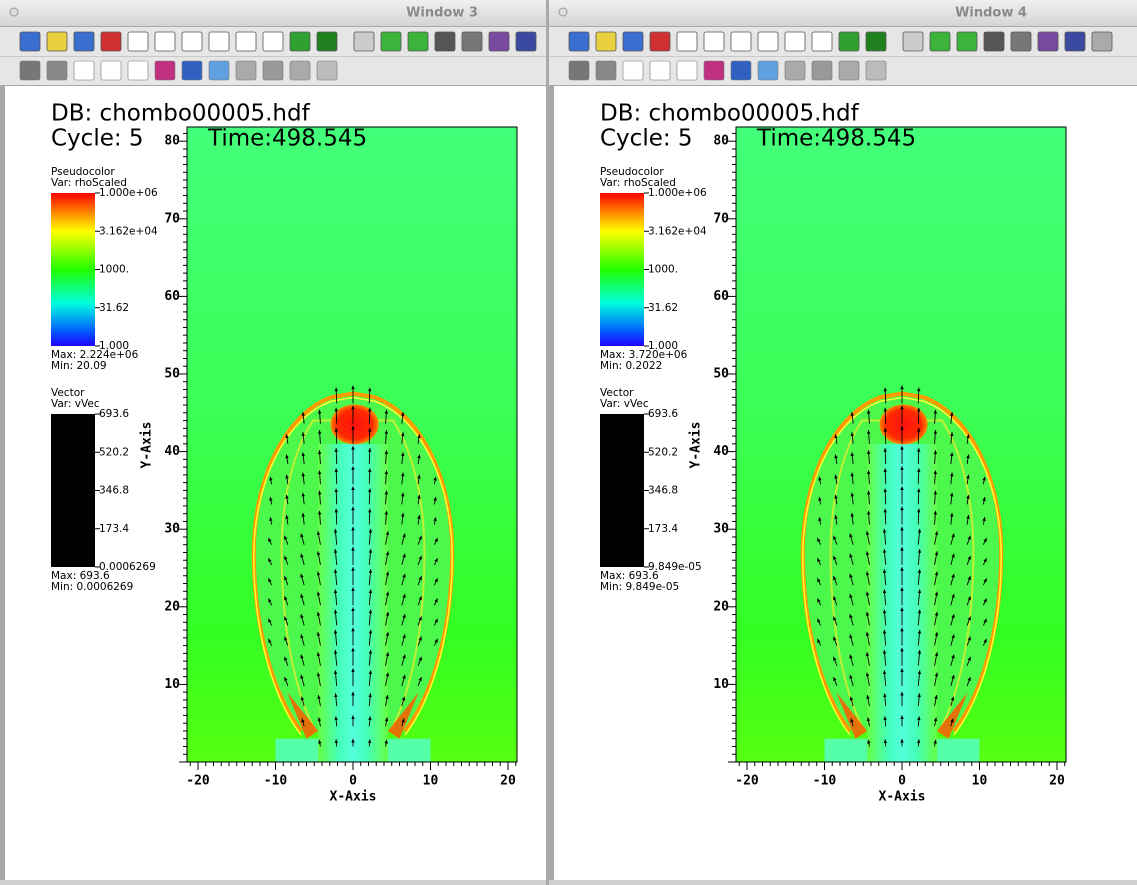  What do you see at coordinates (632, 172) in the screenshot?
I see `legend-title: Pseudocolor` at bounding box center [632, 172].